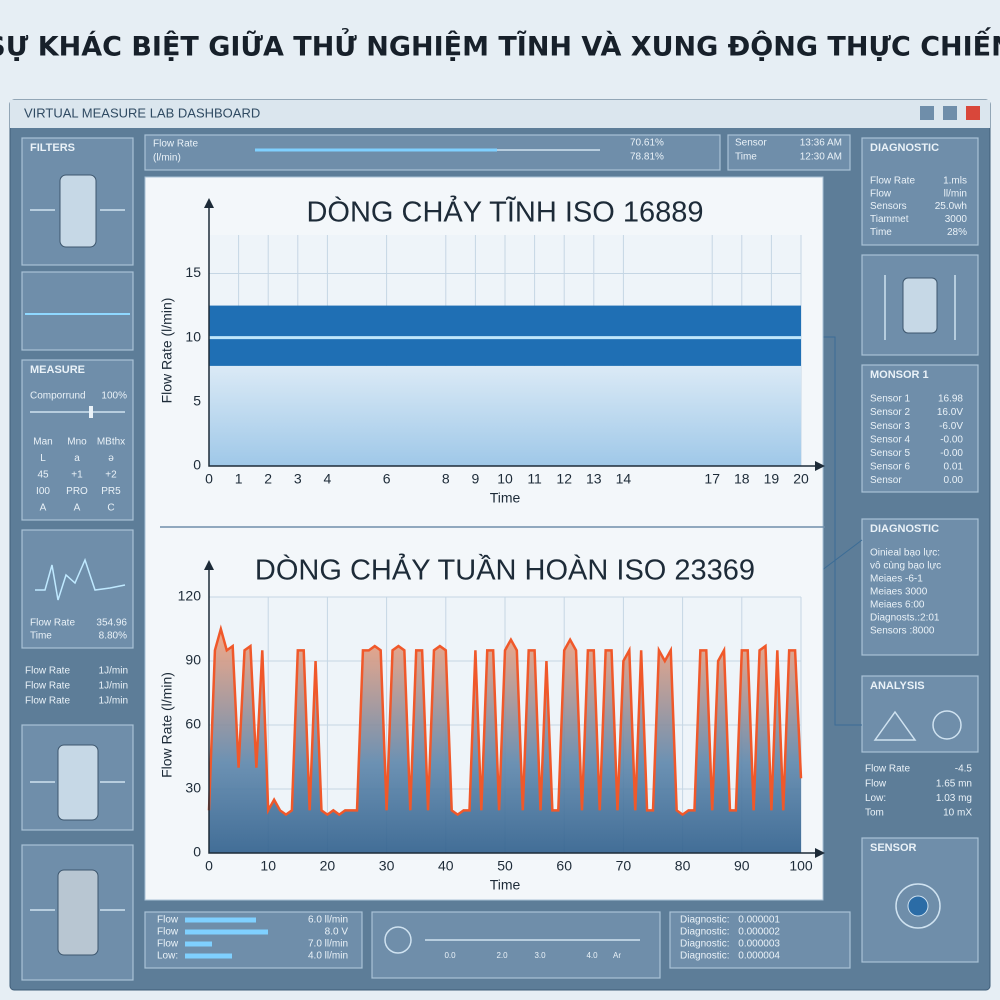 The image size is (1000, 1000). I want to click on scale-label: 2.0, so click(502, 955).